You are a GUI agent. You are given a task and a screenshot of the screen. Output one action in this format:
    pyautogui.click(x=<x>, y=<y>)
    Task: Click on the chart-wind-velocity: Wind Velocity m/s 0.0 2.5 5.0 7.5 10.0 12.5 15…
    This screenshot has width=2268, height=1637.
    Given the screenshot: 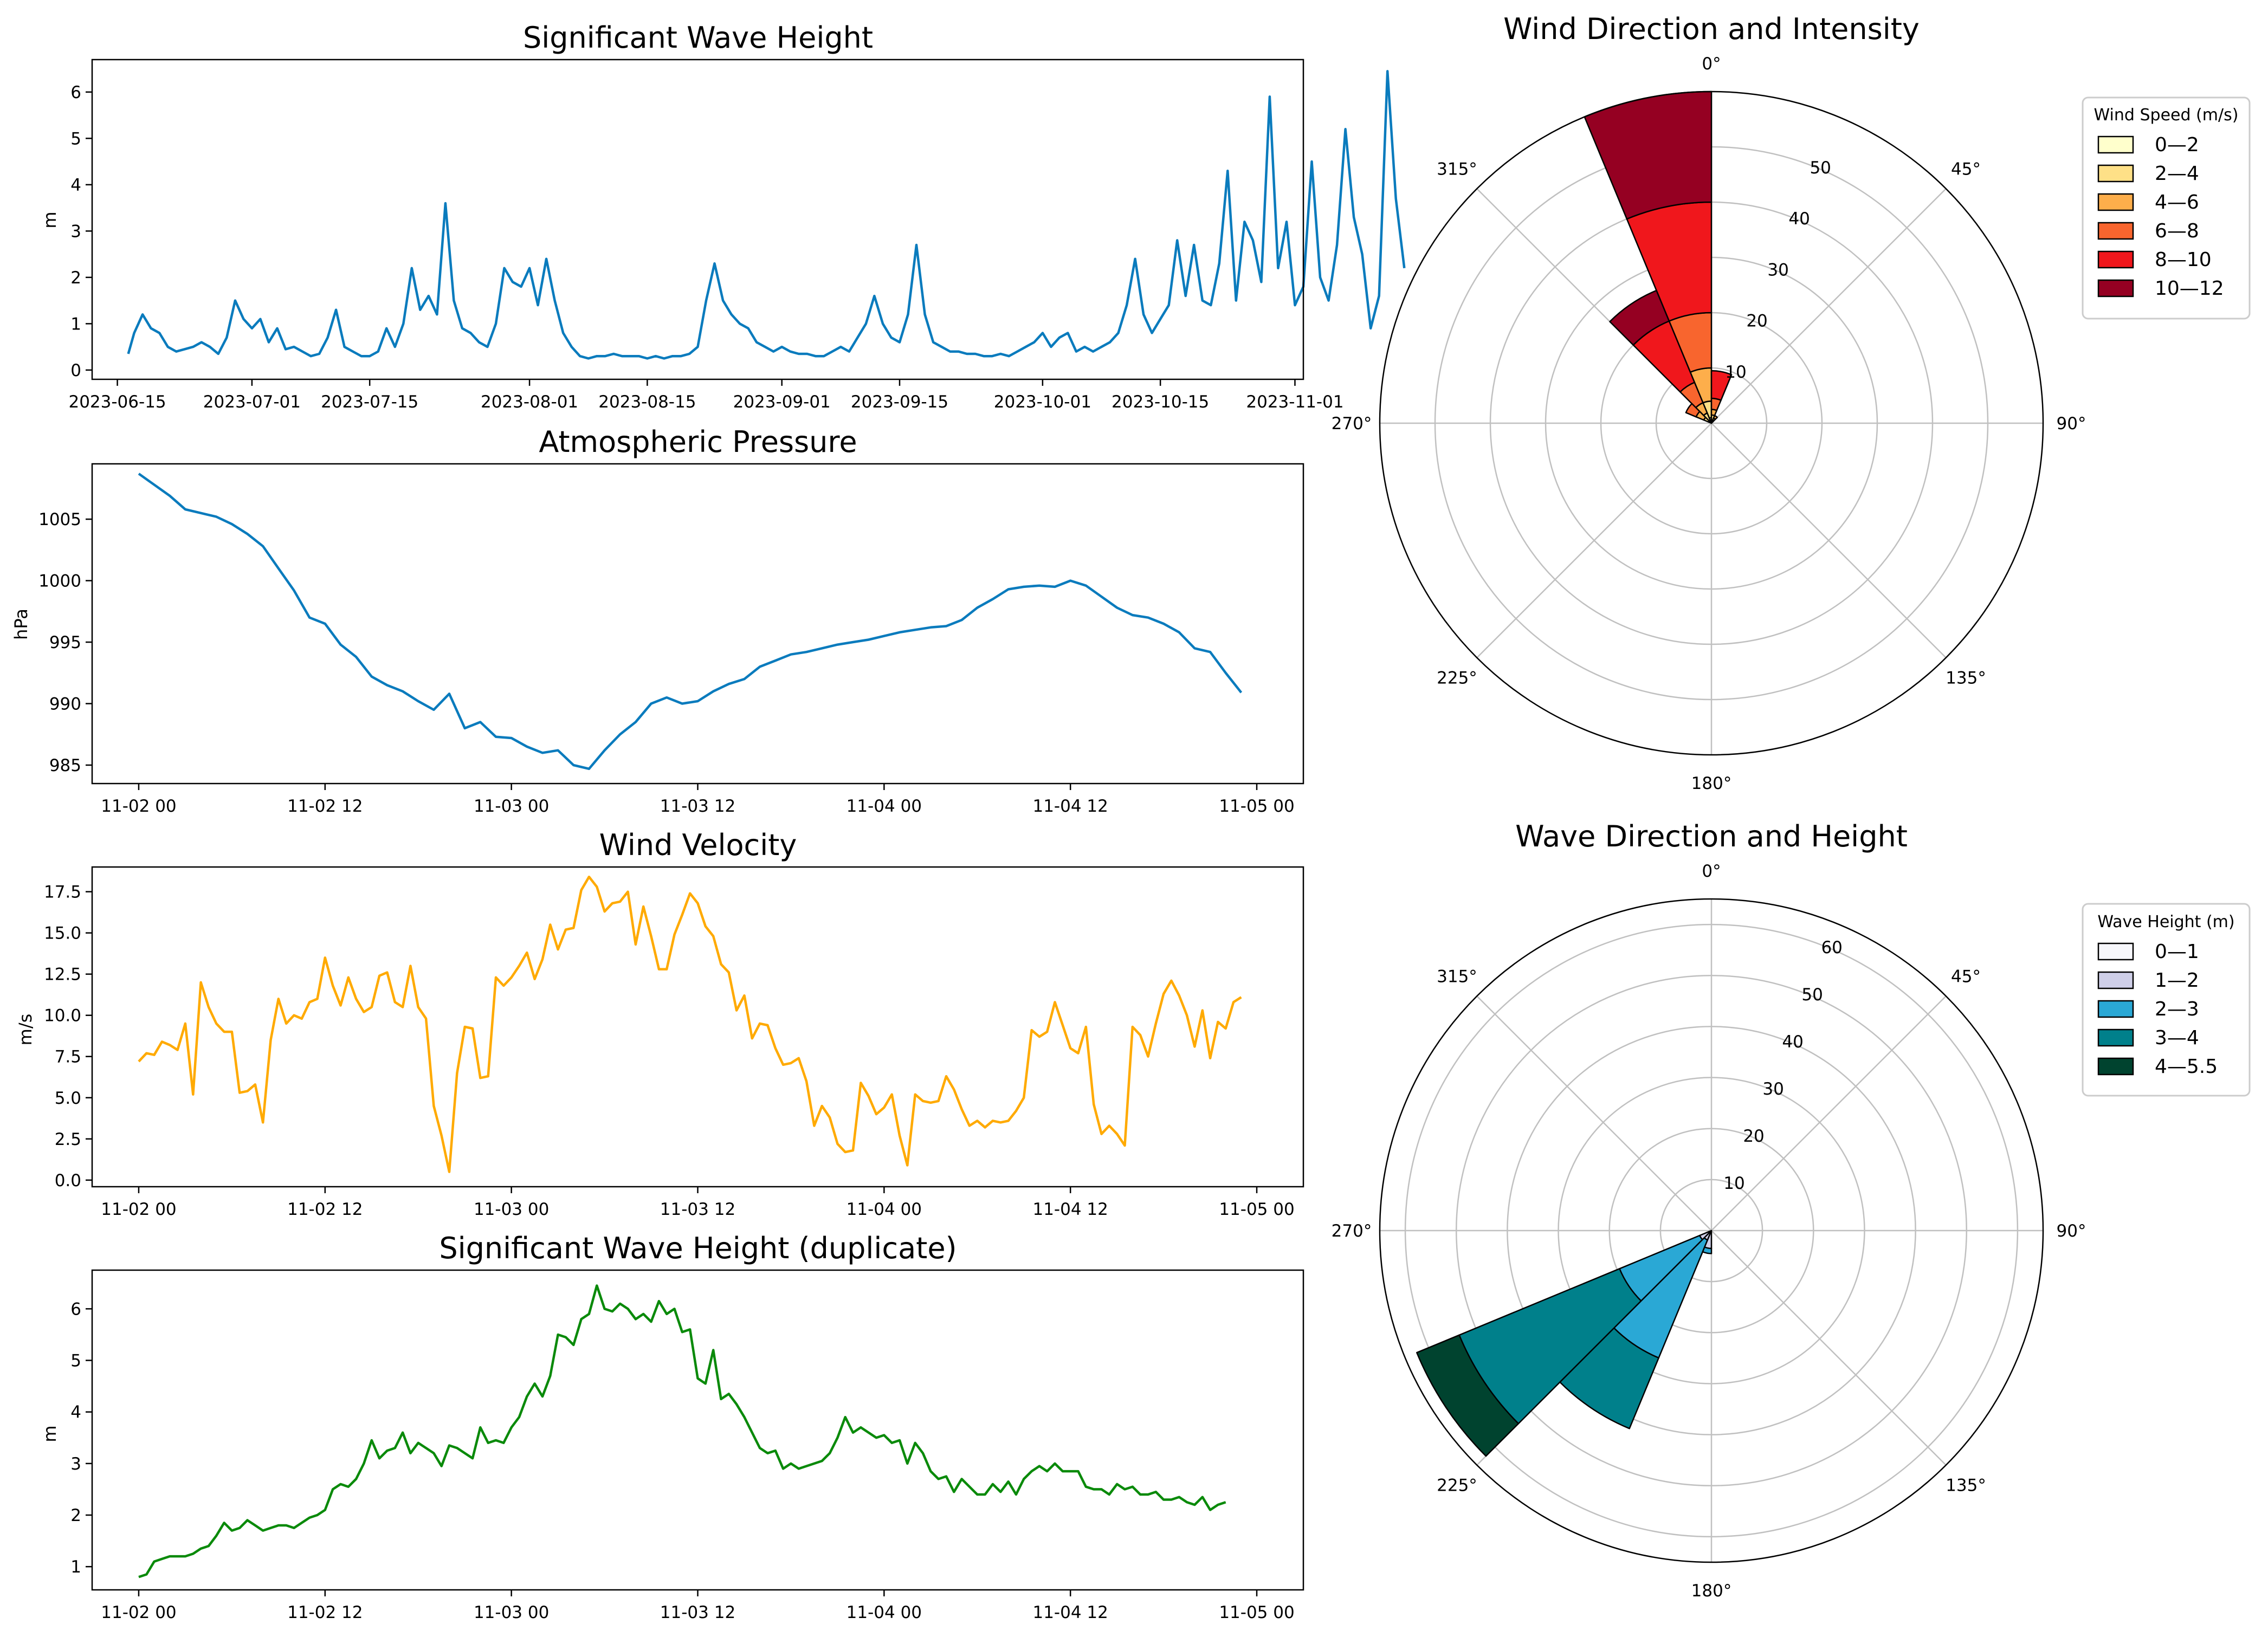 What is the action you would take?
    pyautogui.click(x=660, y=1023)
    